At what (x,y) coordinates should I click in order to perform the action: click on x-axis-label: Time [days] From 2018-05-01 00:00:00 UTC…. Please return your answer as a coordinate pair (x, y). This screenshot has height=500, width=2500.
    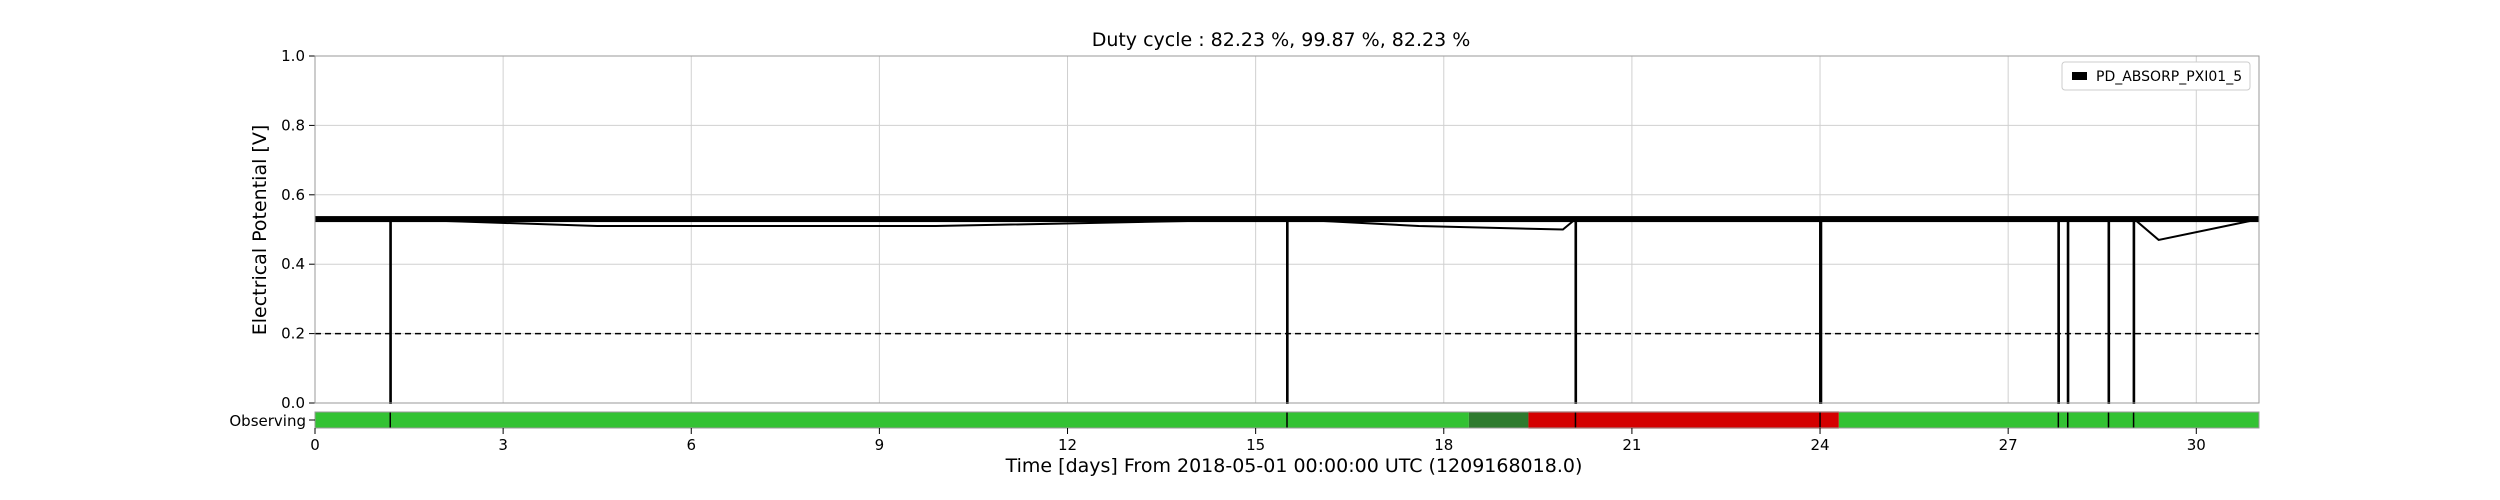
    Looking at the image, I should click on (1294, 466).